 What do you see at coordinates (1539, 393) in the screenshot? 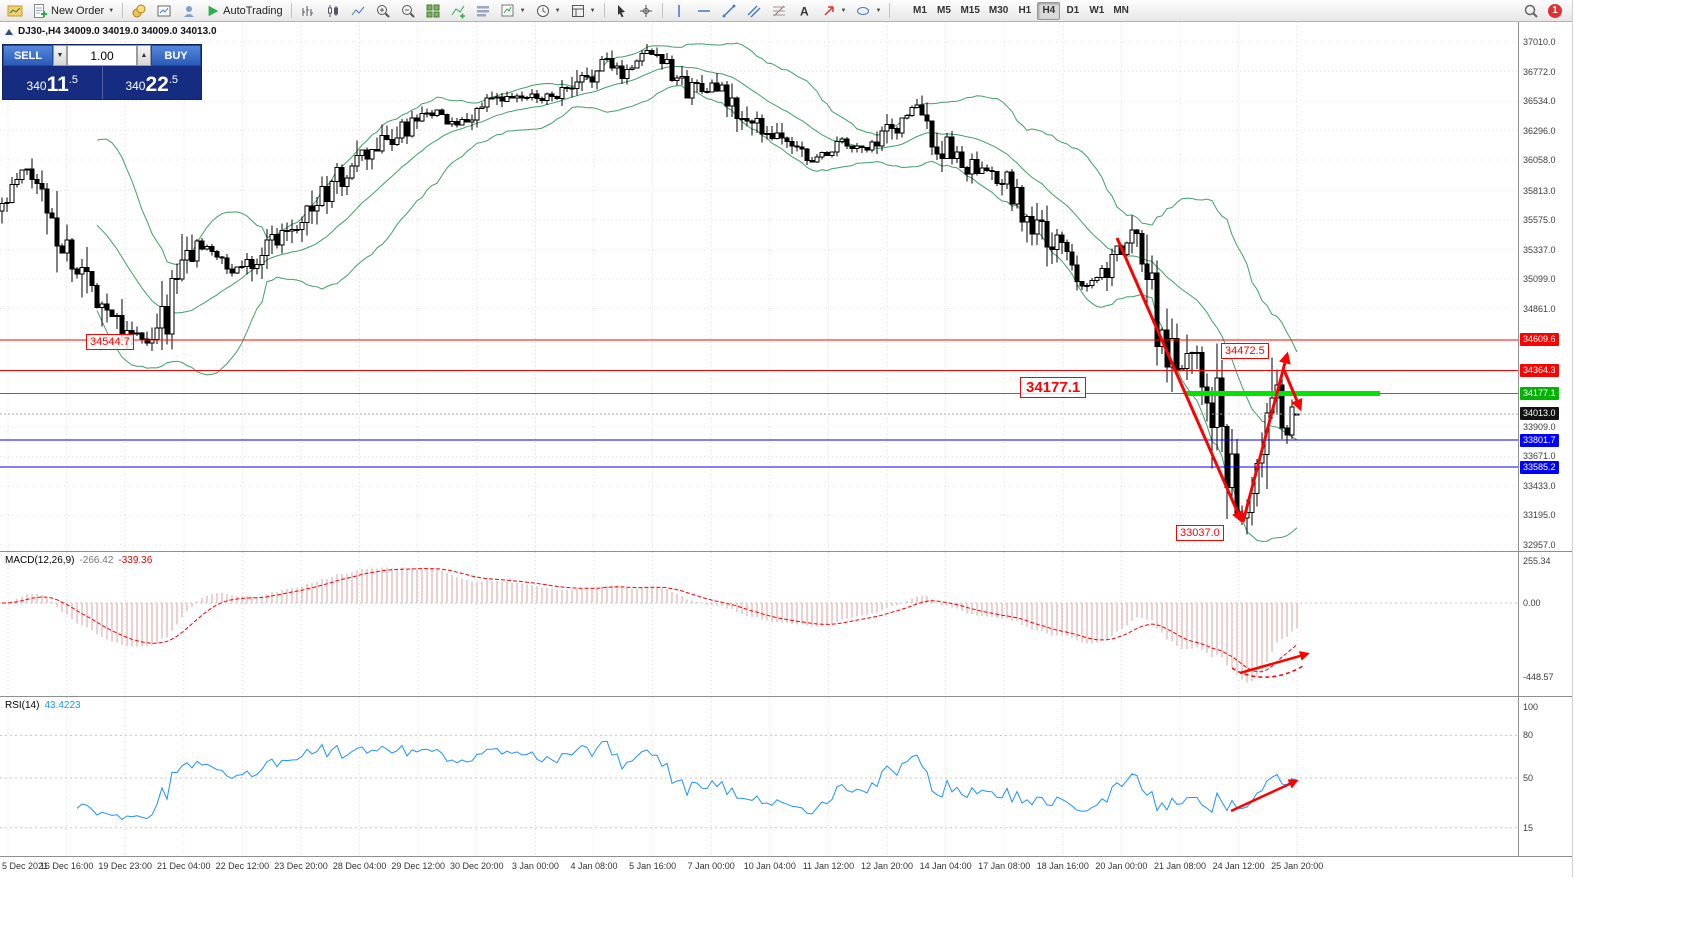
I see `price-level-tag: 34177.1` at bounding box center [1539, 393].